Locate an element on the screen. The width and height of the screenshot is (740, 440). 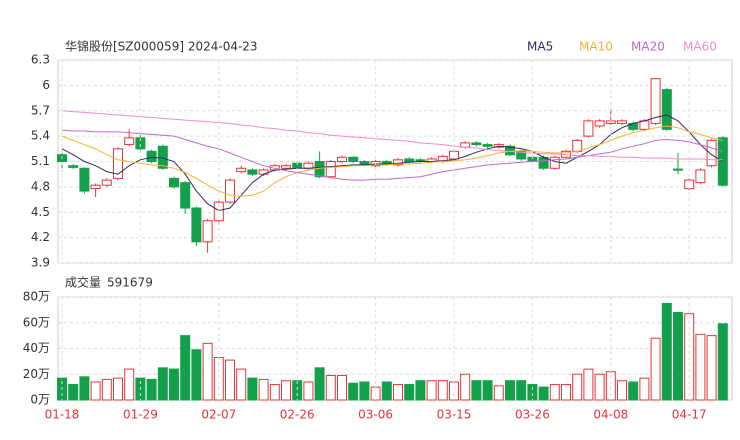
y-tick-label: 5.7 is located at coordinates (40, 110).